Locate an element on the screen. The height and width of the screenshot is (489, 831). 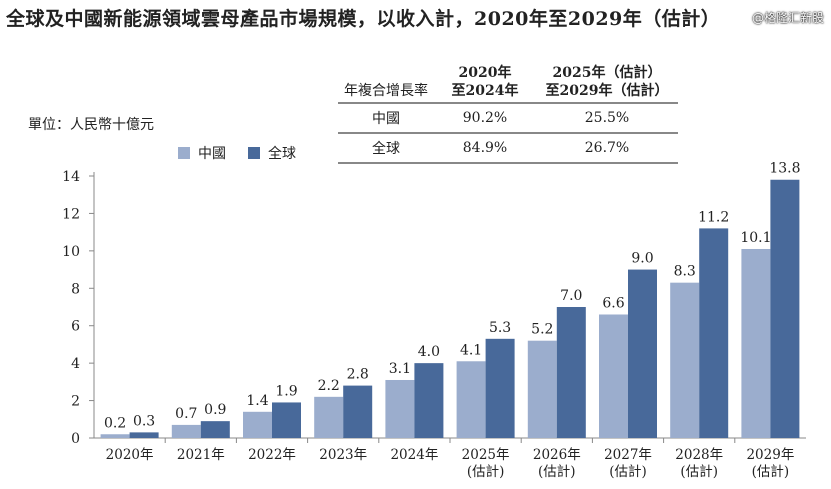
data-label: 1.4 is located at coordinates (257, 401).